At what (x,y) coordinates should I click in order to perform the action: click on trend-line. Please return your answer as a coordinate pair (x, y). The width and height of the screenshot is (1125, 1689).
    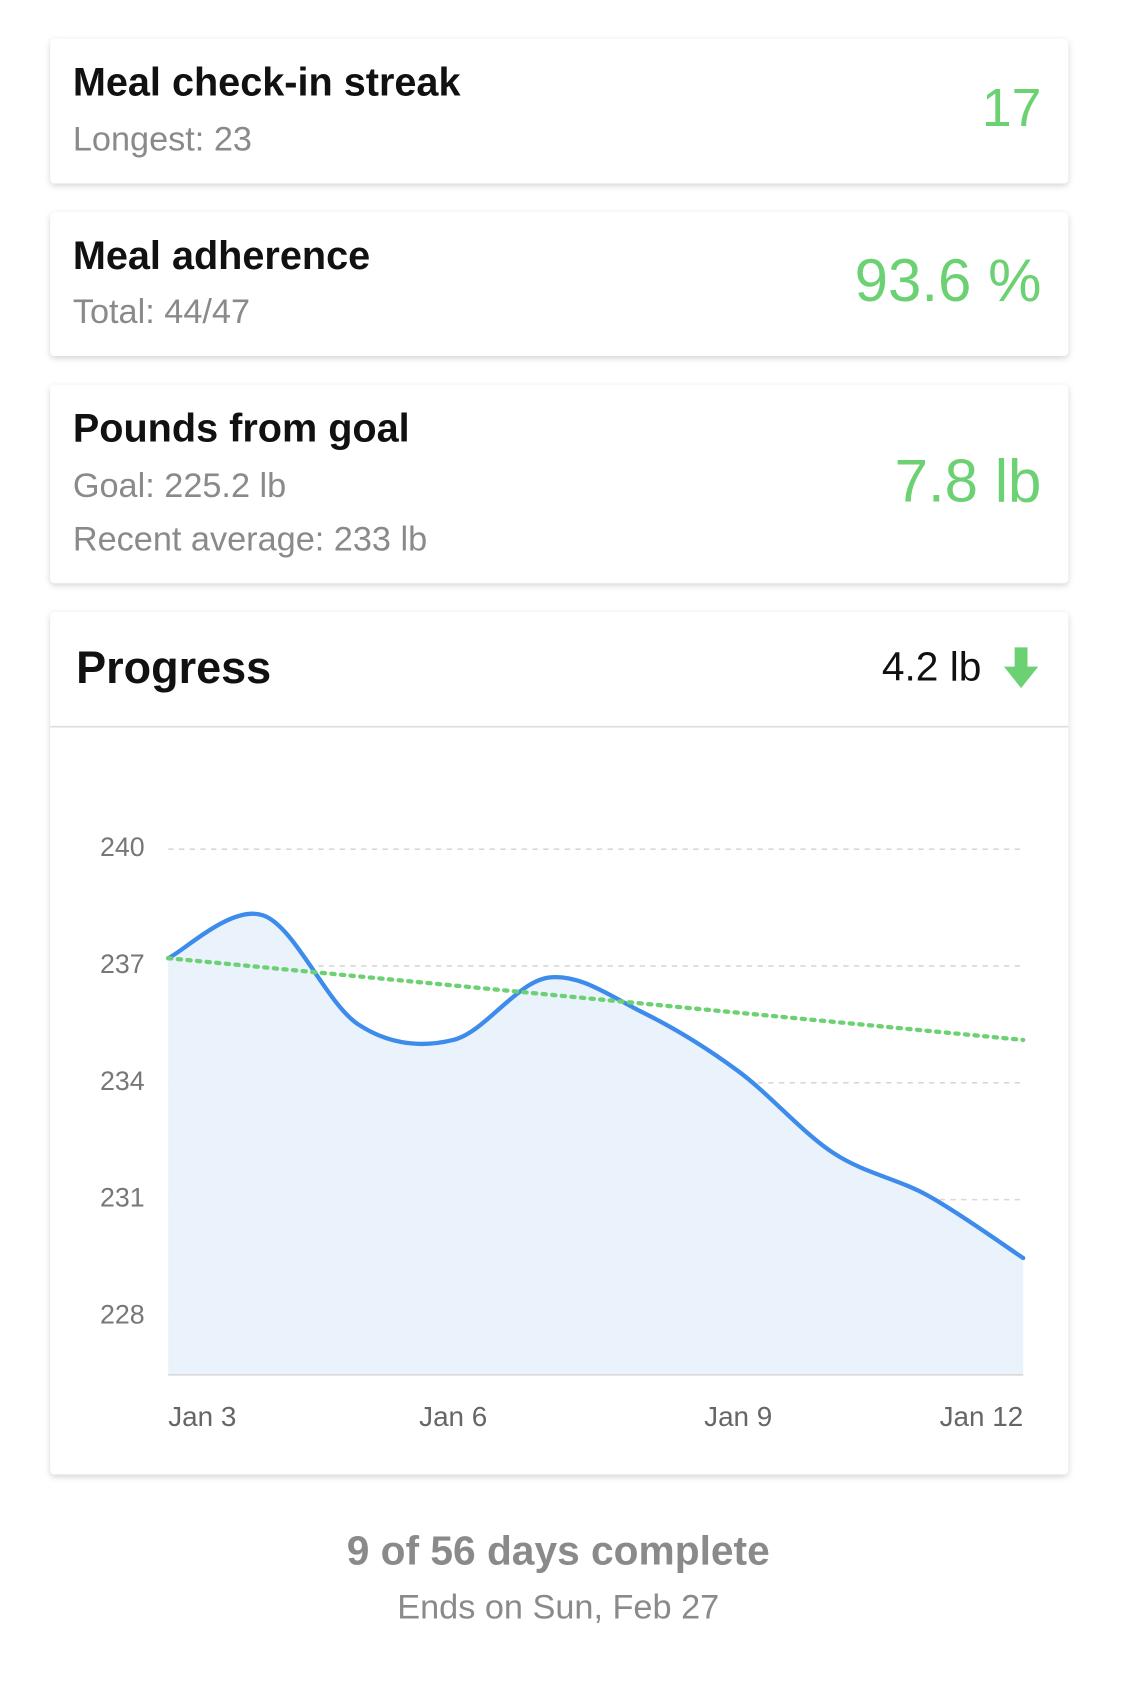
    Looking at the image, I should click on (596, 999).